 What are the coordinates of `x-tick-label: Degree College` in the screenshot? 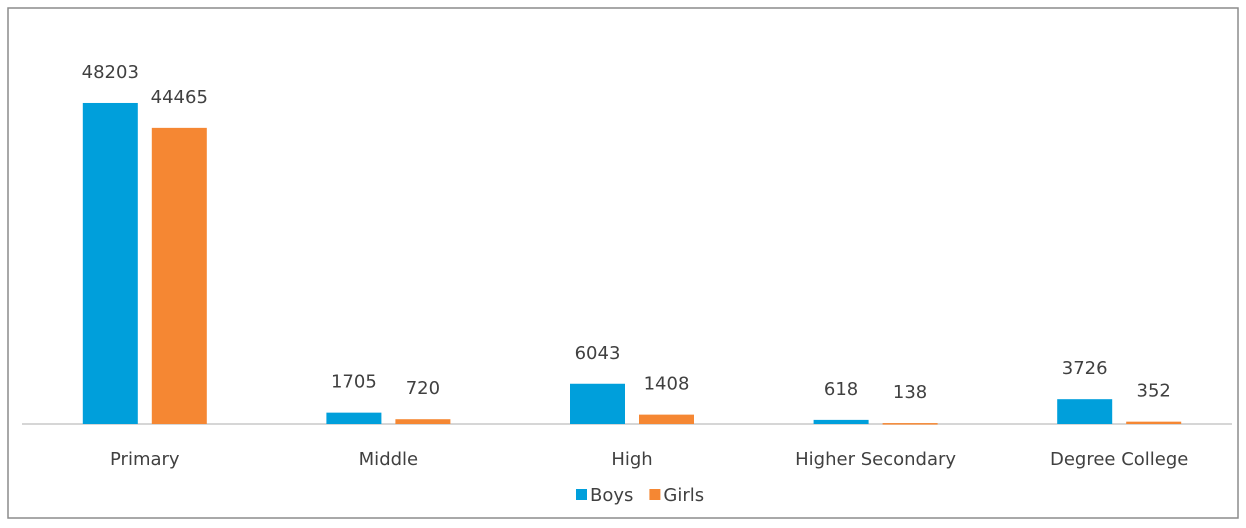 It's located at (1119, 459).